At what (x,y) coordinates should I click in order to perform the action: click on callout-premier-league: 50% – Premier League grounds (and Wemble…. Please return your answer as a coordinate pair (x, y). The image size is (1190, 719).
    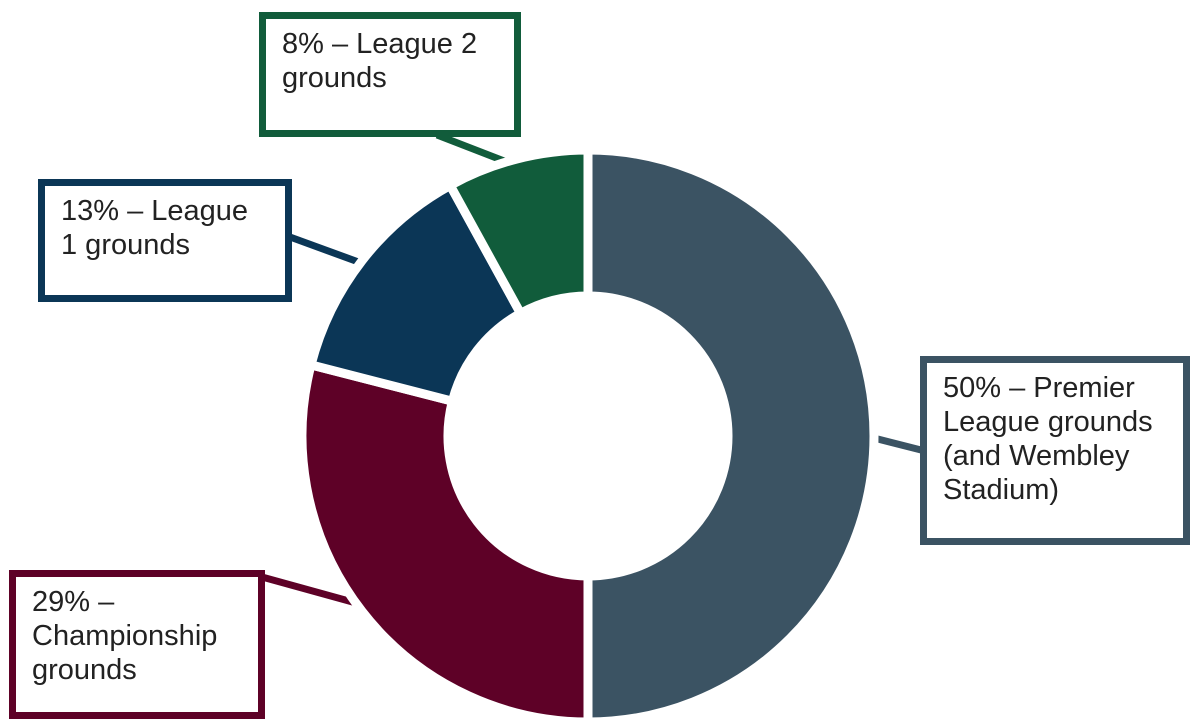
    Looking at the image, I should click on (1055, 450).